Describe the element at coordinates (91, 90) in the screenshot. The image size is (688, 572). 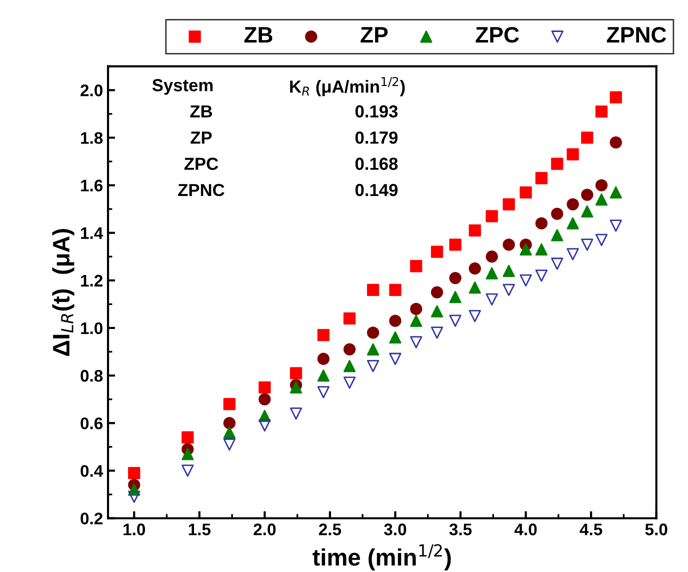
I see `y-tick-label: 2.0` at that location.